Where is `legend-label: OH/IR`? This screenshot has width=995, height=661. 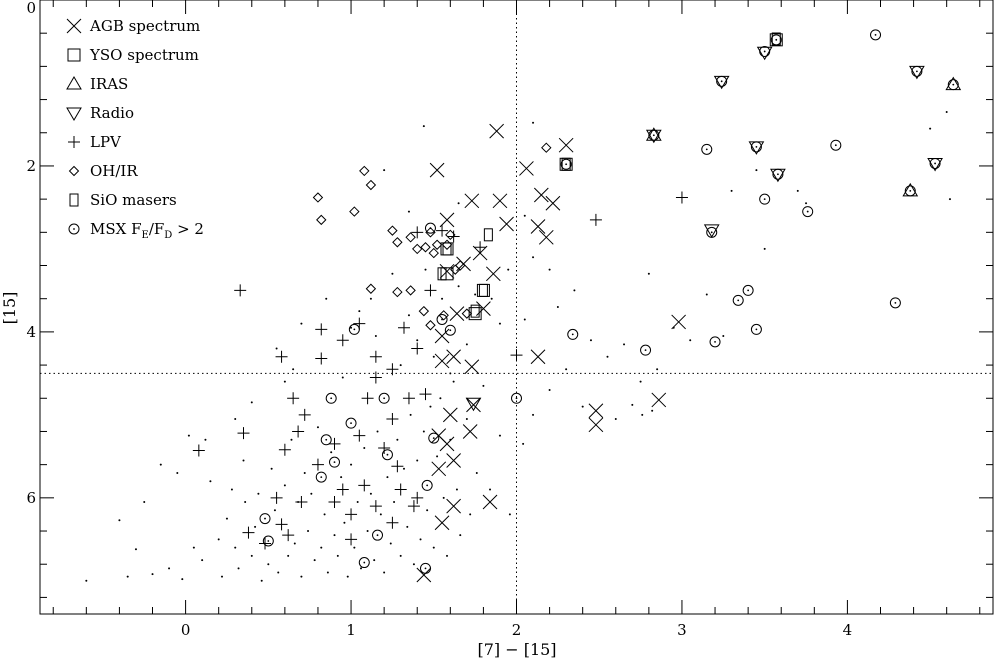
legend-label: OH/IR is located at coordinates (114, 171).